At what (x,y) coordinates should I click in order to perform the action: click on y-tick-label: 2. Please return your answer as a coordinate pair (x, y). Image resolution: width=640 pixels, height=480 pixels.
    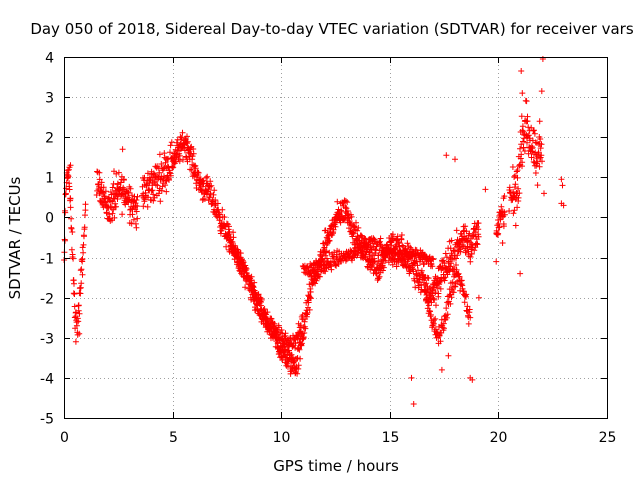
    Looking at the image, I should click on (49, 139).